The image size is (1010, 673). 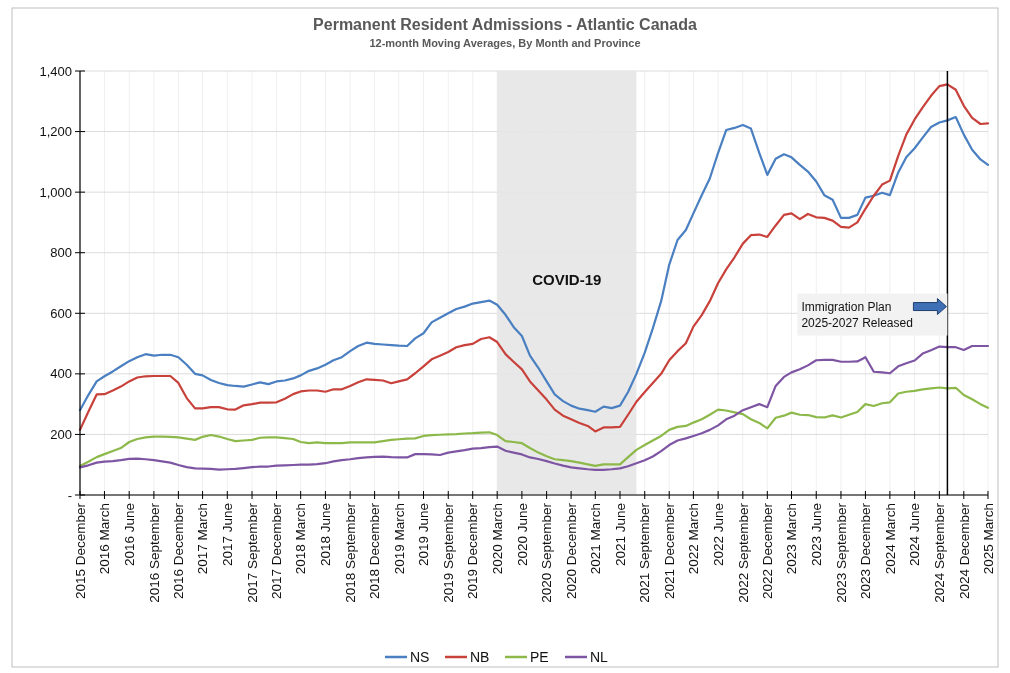 What do you see at coordinates (80, 551) in the screenshot?
I see `x-tick-label: 2015 December` at bounding box center [80, 551].